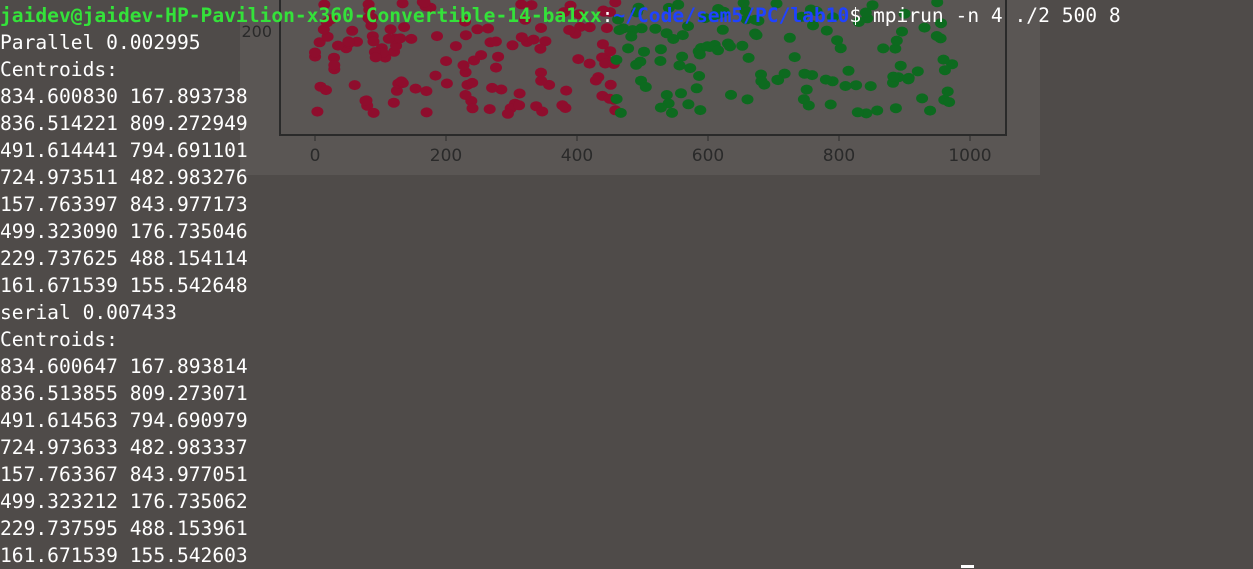 The height and width of the screenshot is (569, 1253). I want to click on output-line: serial 0.007433, so click(88, 312).